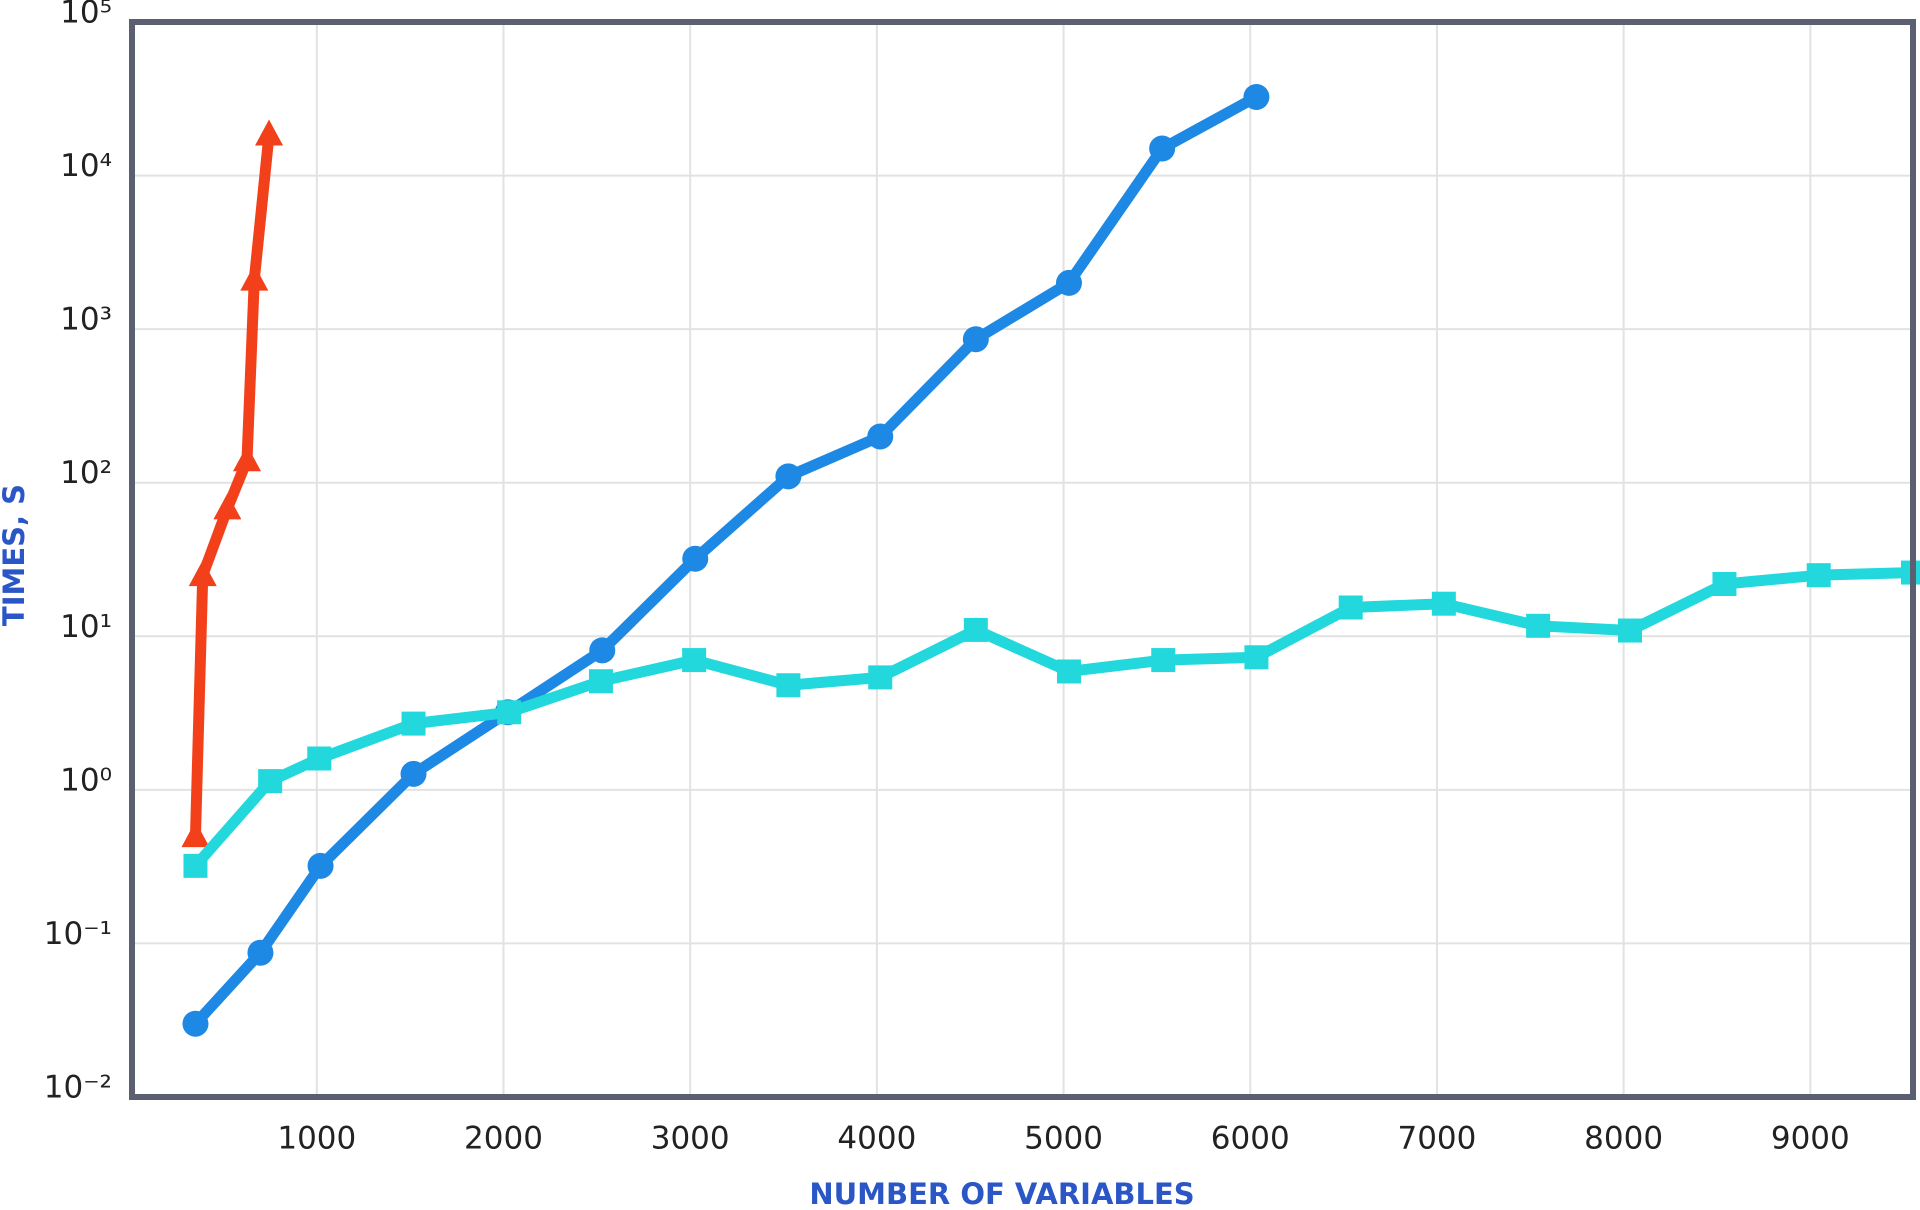 The width and height of the screenshot is (1920, 1210). Describe the element at coordinates (316, 1139) in the screenshot. I see `x-tick-label: 1000` at that location.